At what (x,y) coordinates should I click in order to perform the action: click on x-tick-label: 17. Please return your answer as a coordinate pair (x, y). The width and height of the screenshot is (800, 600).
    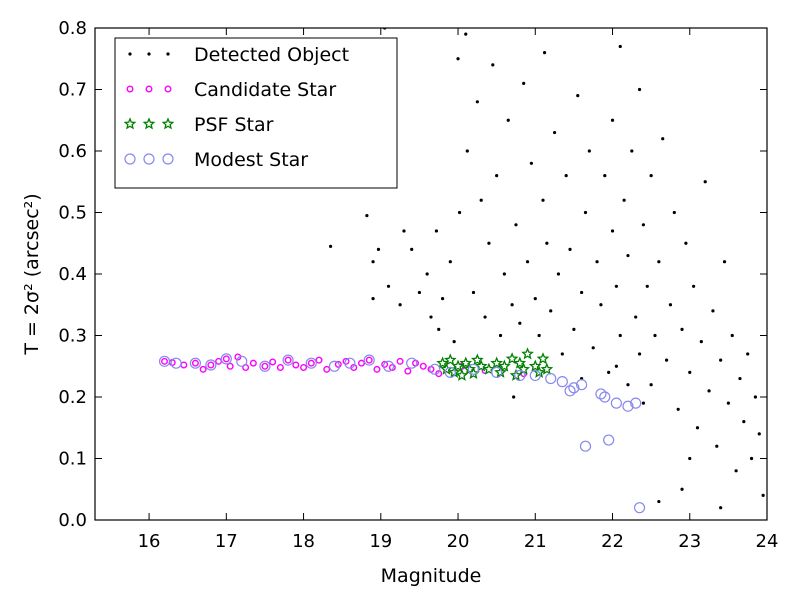
    Looking at the image, I should click on (226, 541).